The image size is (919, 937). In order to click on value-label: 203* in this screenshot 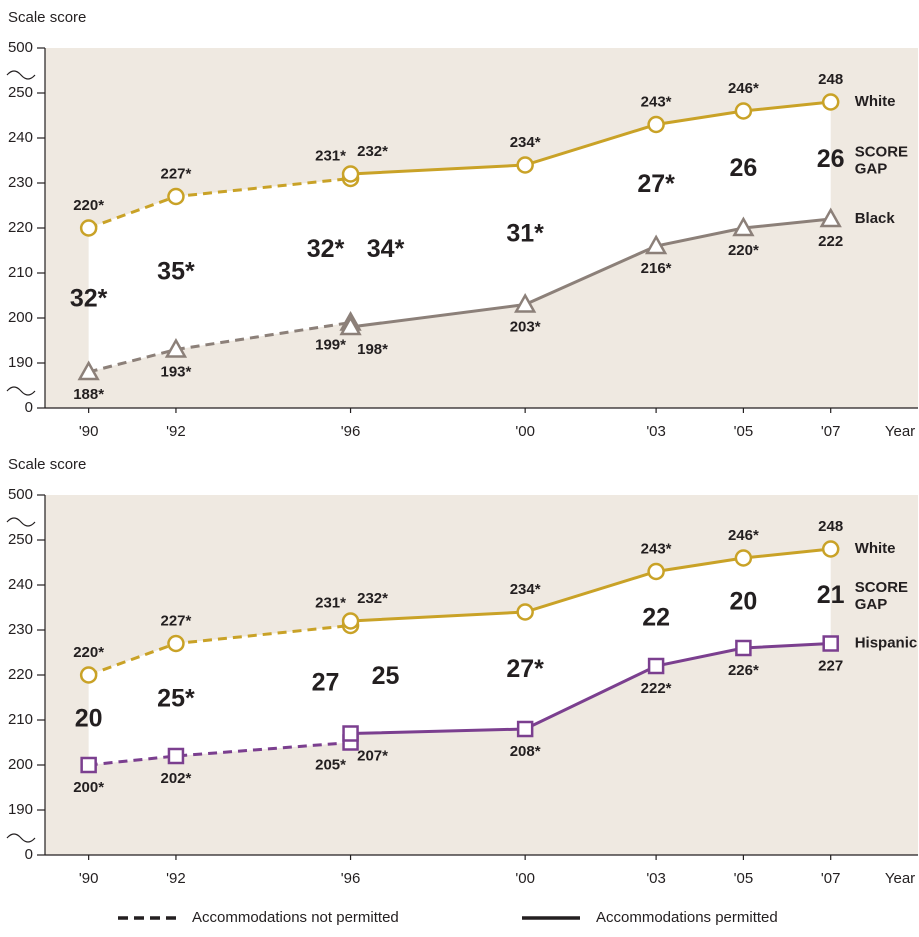, I will do `click(525, 326)`.